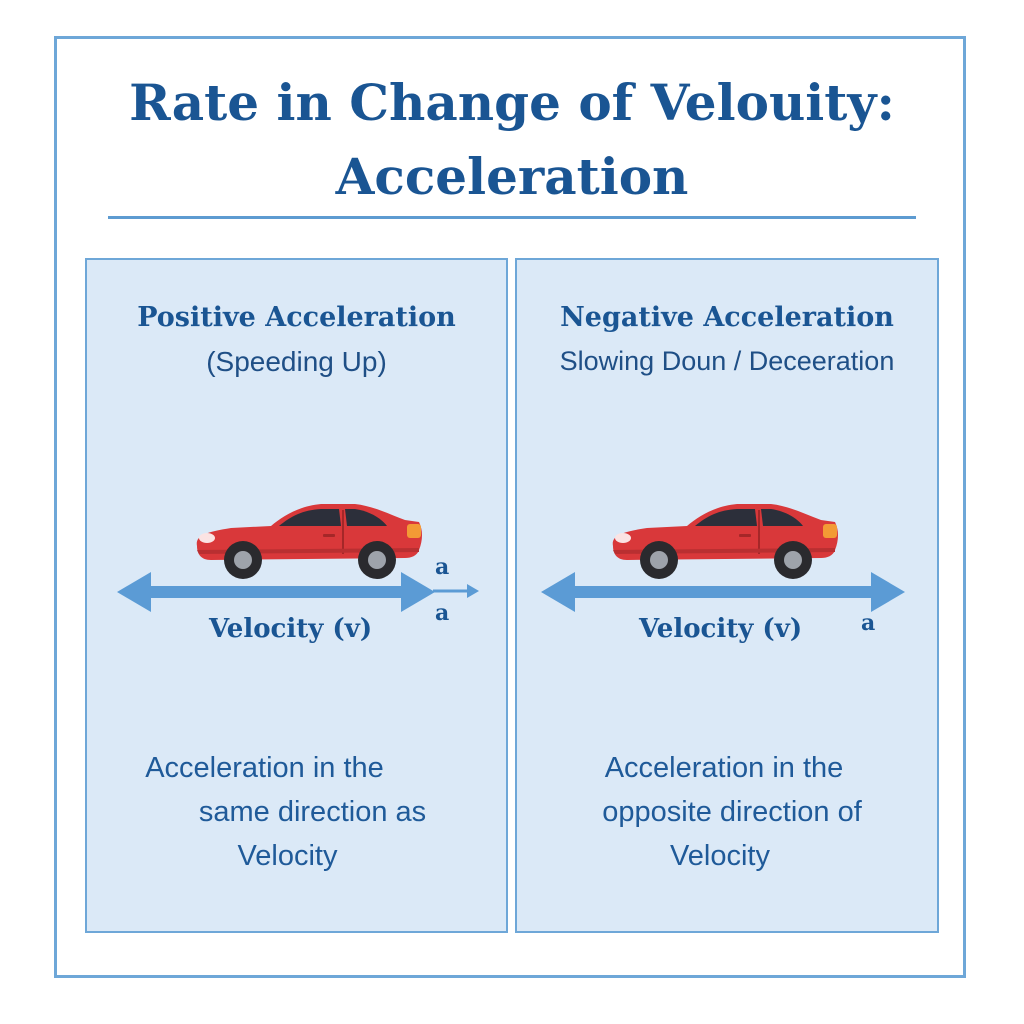  What do you see at coordinates (727, 361) in the screenshot?
I see `panel-subheading: Slowing Doun / Deceeration` at bounding box center [727, 361].